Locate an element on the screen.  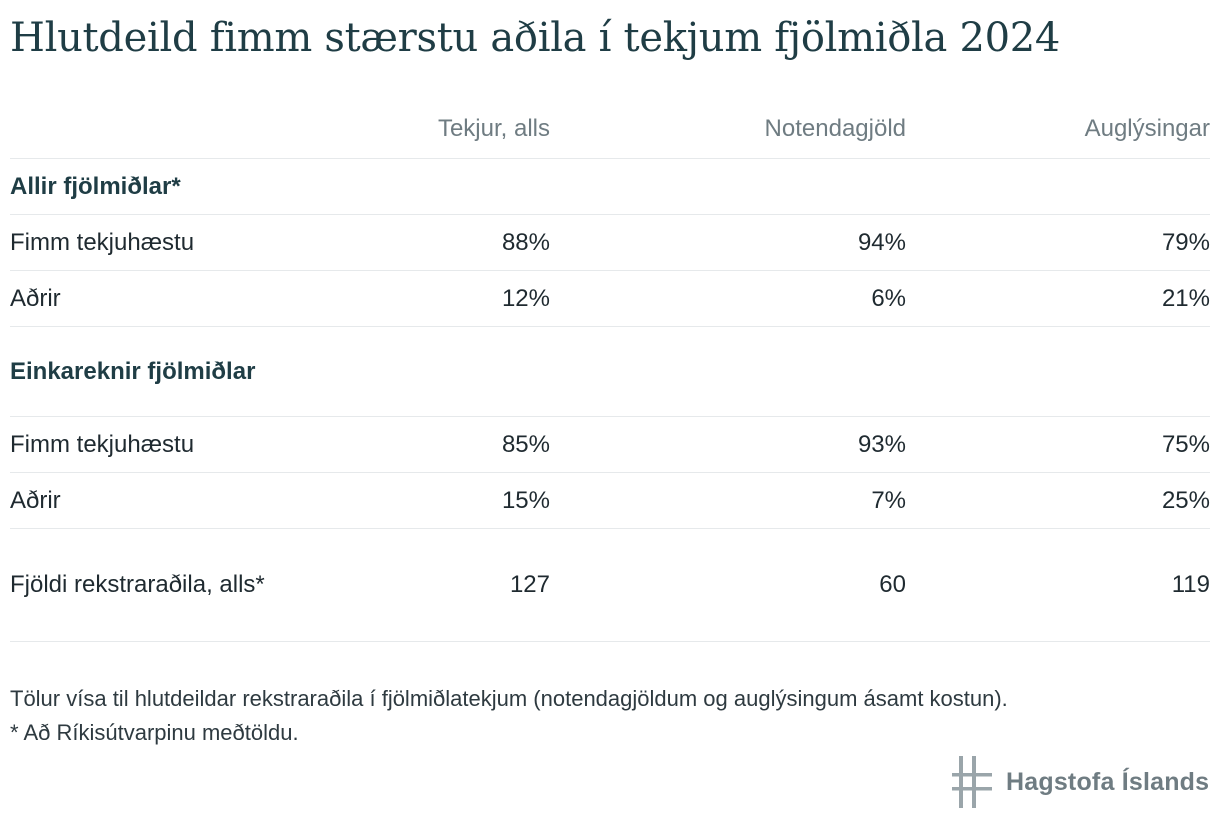
column-header-tekjur: Tekjur, alls is located at coordinates (430, 129).